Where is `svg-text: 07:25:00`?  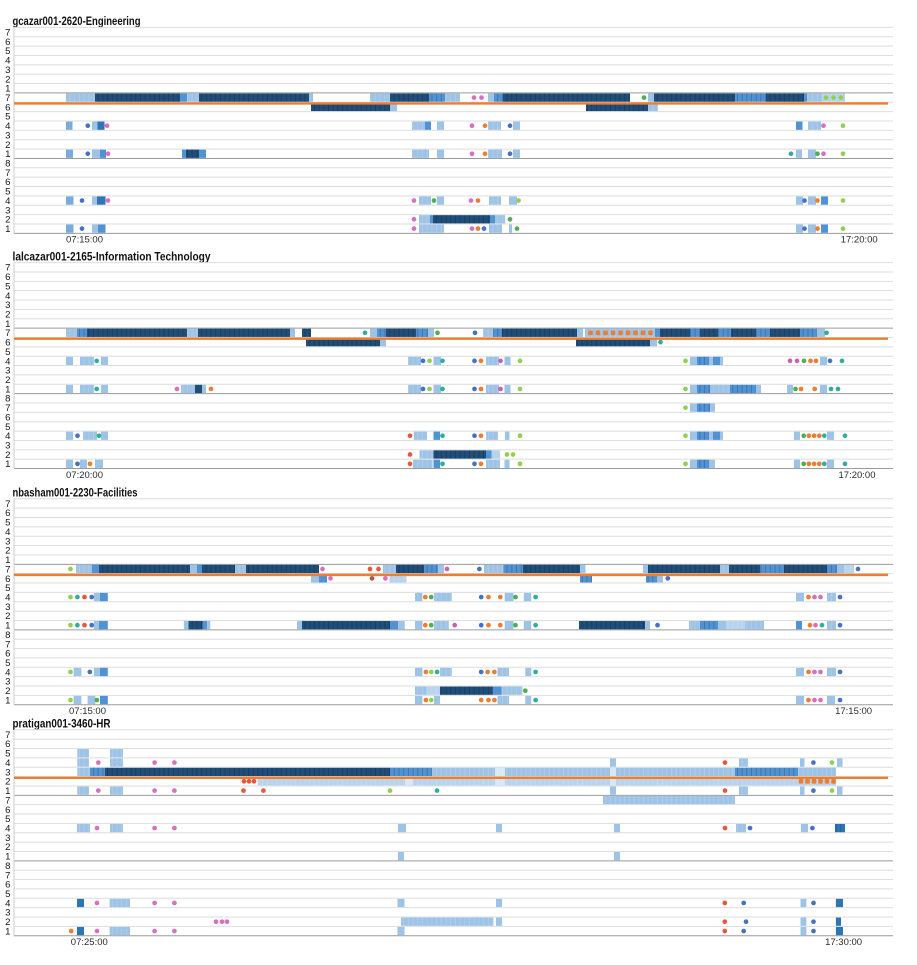 svg-text: 07:25:00 is located at coordinates (89, 942).